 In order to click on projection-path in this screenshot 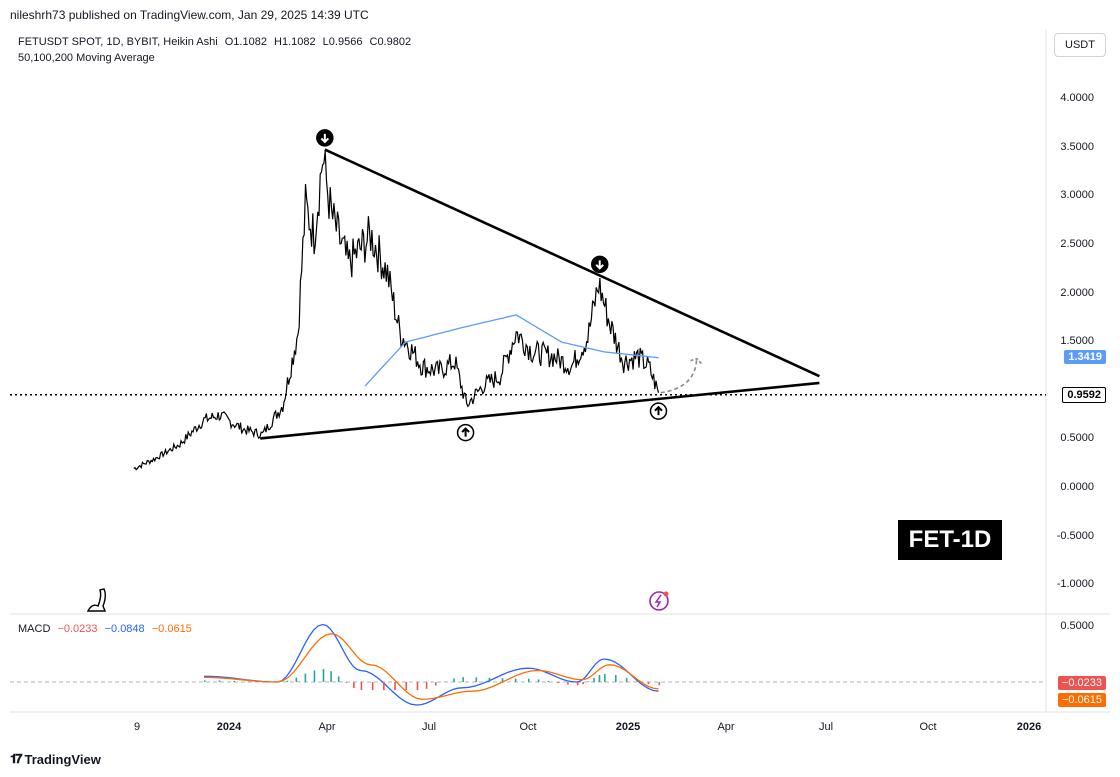, I will do `click(679, 376)`.